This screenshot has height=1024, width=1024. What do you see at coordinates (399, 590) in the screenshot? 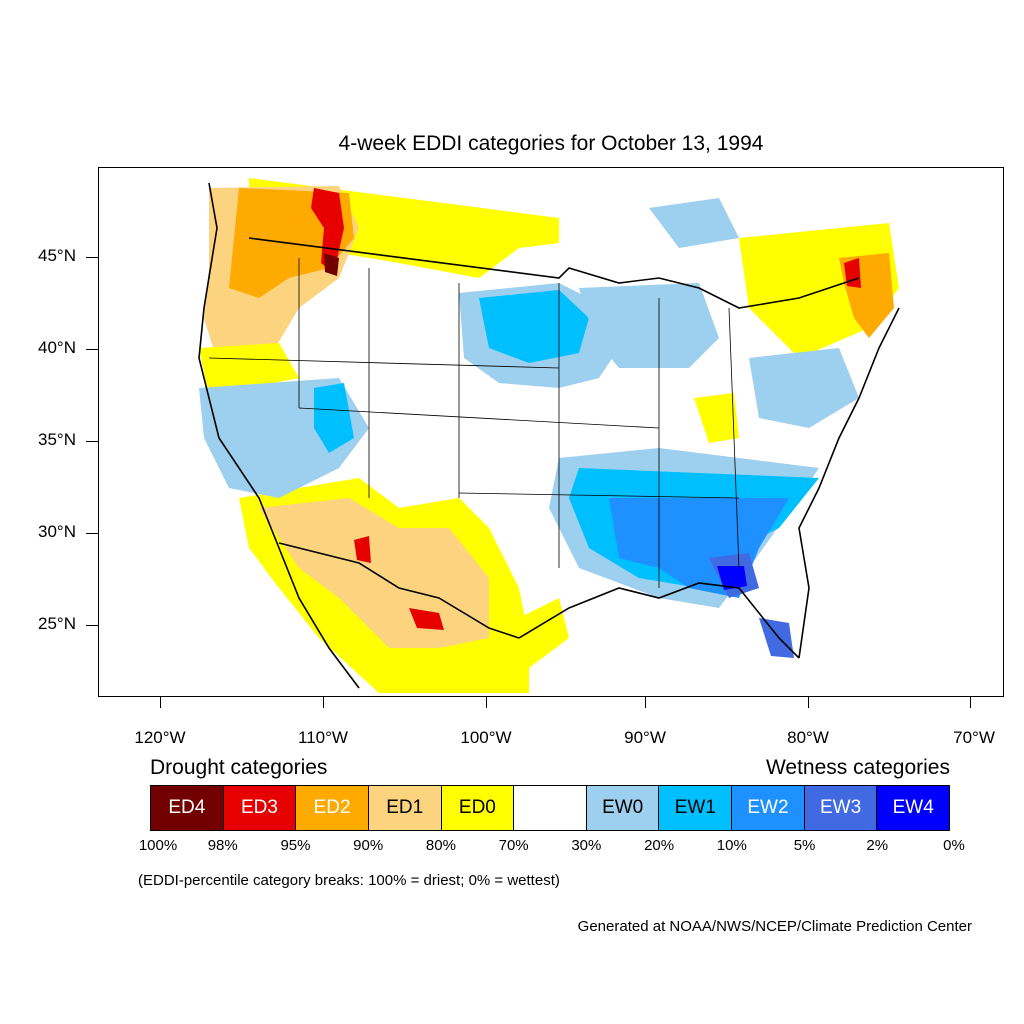
I see `mexico-border` at bounding box center [399, 590].